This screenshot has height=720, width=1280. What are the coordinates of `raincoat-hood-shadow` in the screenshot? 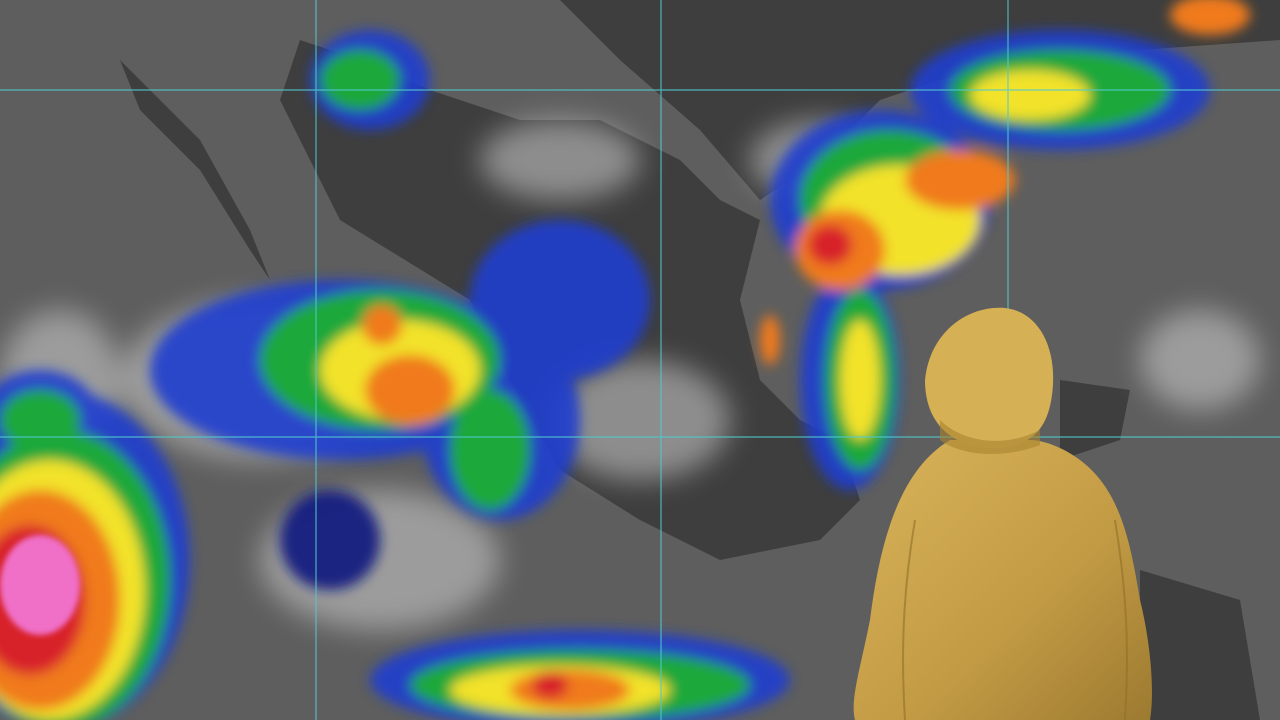 It's located at (990, 437).